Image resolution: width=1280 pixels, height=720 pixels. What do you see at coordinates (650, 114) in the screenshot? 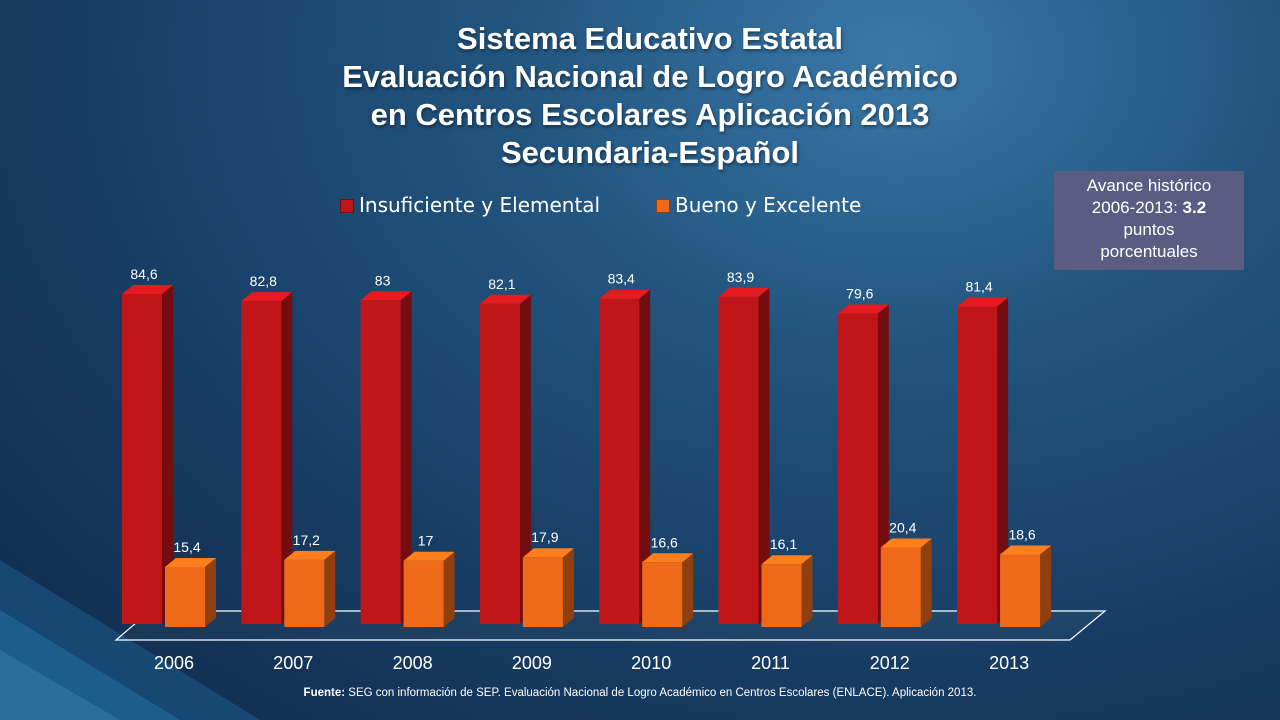
I see `title-line-3: en Centros Escolares Aplicación 2013` at bounding box center [650, 114].